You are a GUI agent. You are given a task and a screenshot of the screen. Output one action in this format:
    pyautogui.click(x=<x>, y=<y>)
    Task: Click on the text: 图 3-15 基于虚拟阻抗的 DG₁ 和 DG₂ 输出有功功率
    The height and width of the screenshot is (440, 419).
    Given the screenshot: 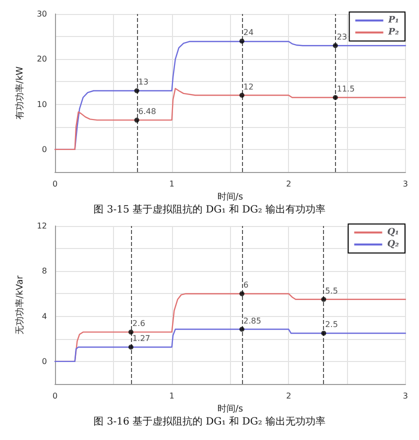 What is the action you would take?
    pyautogui.click(x=210, y=210)
    